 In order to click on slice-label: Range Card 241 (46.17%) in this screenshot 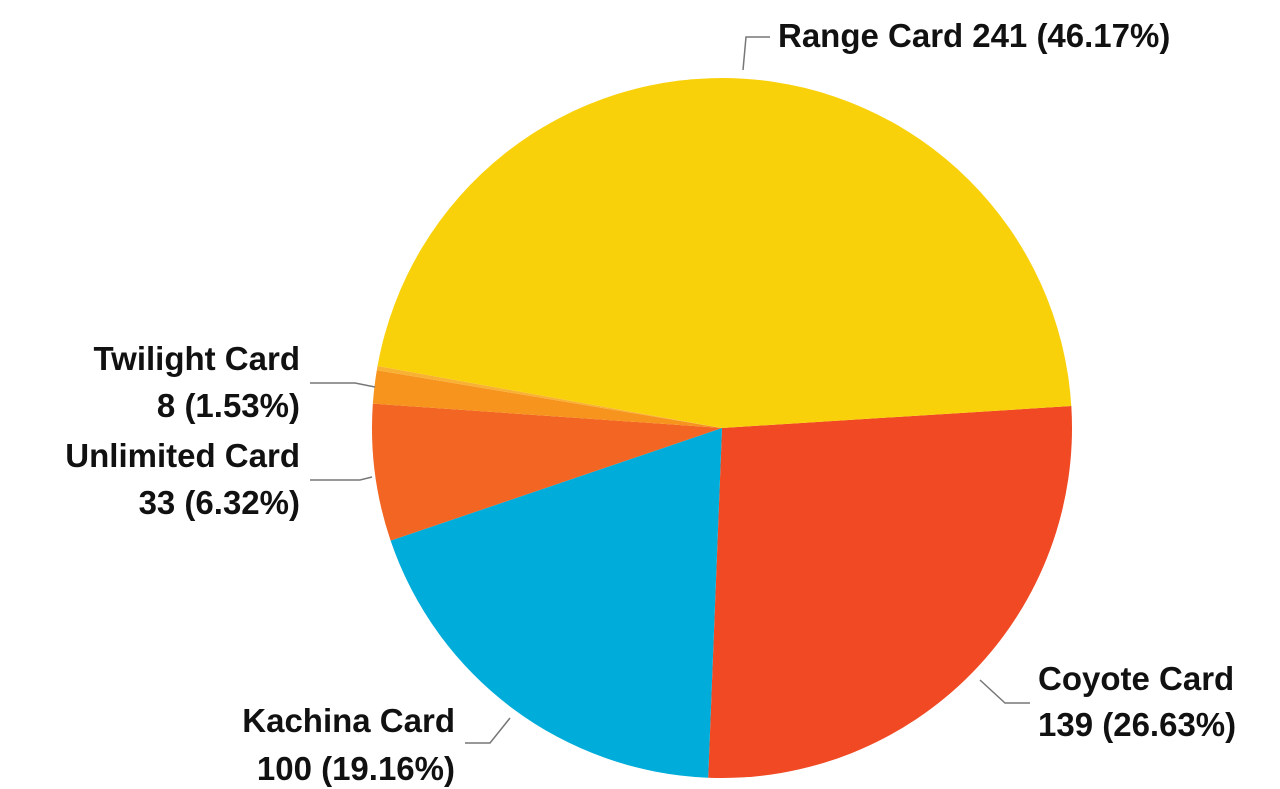, I will do `click(974, 35)`.